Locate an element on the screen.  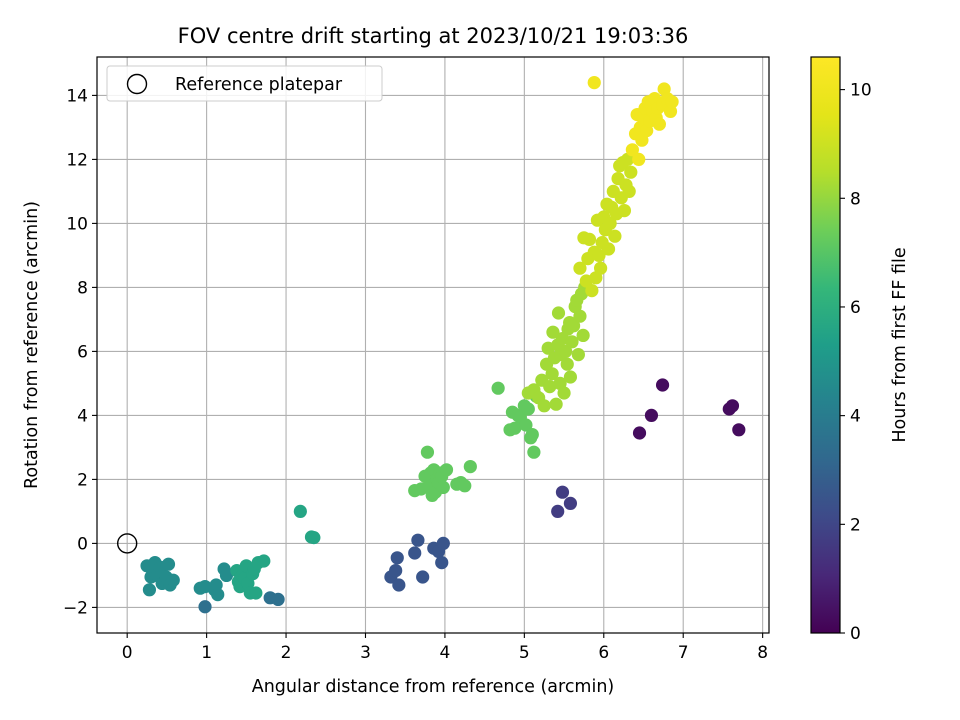
legend-box is located at coordinates (244, 83).